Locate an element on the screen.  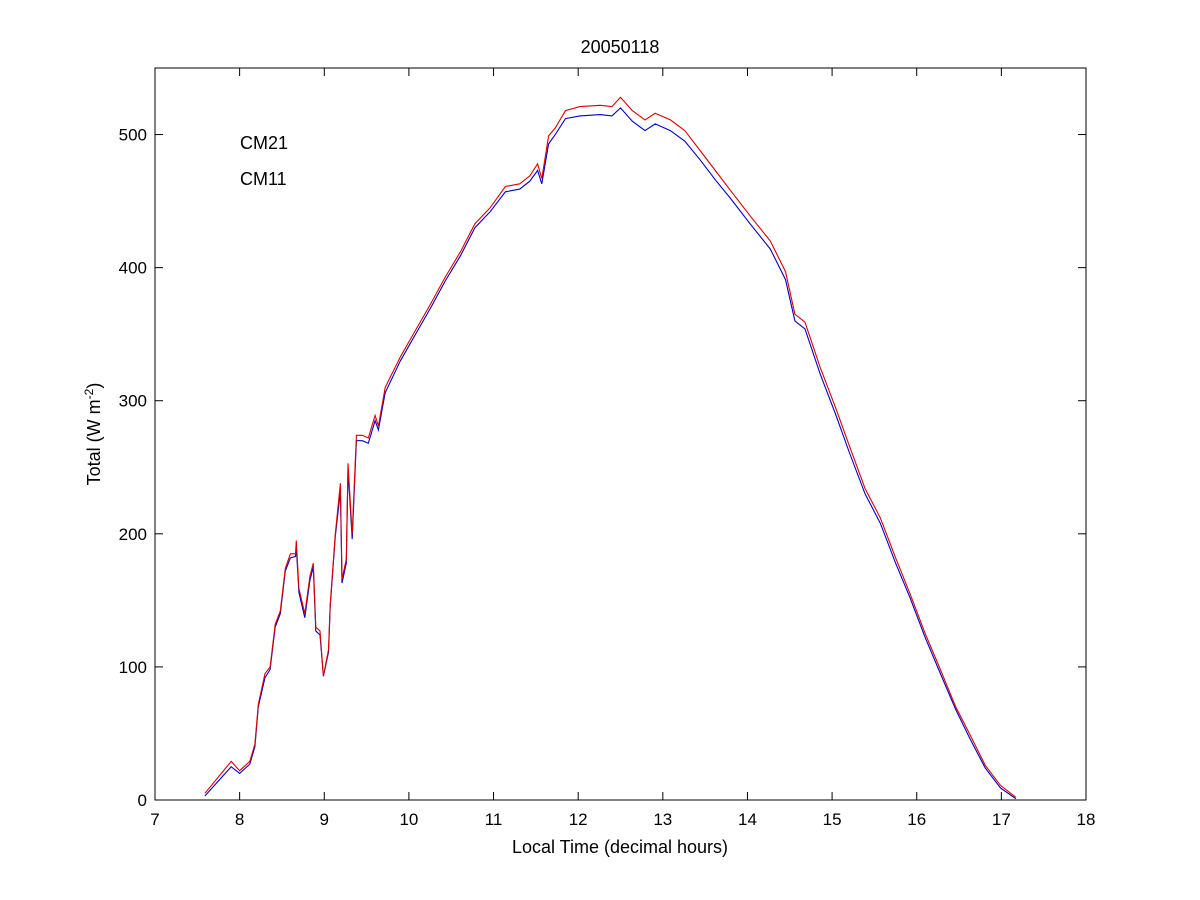
x-tick-label: 17 is located at coordinates (1001, 819).